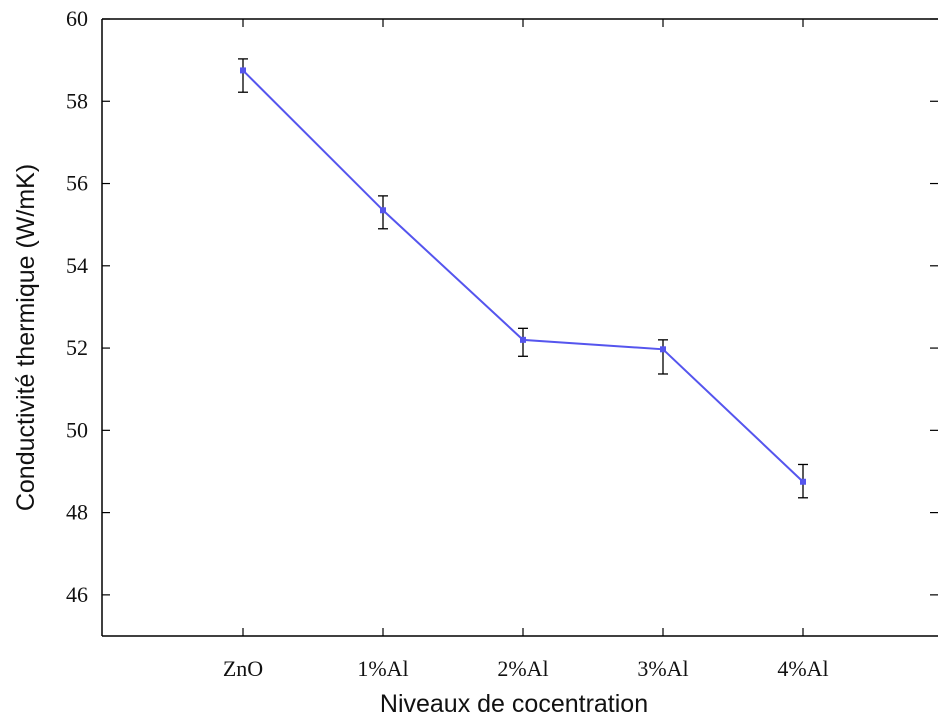  What do you see at coordinates (662, 668) in the screenshot?
I see `x-tick-label: 3%Al` at bounding box center [662, 668].